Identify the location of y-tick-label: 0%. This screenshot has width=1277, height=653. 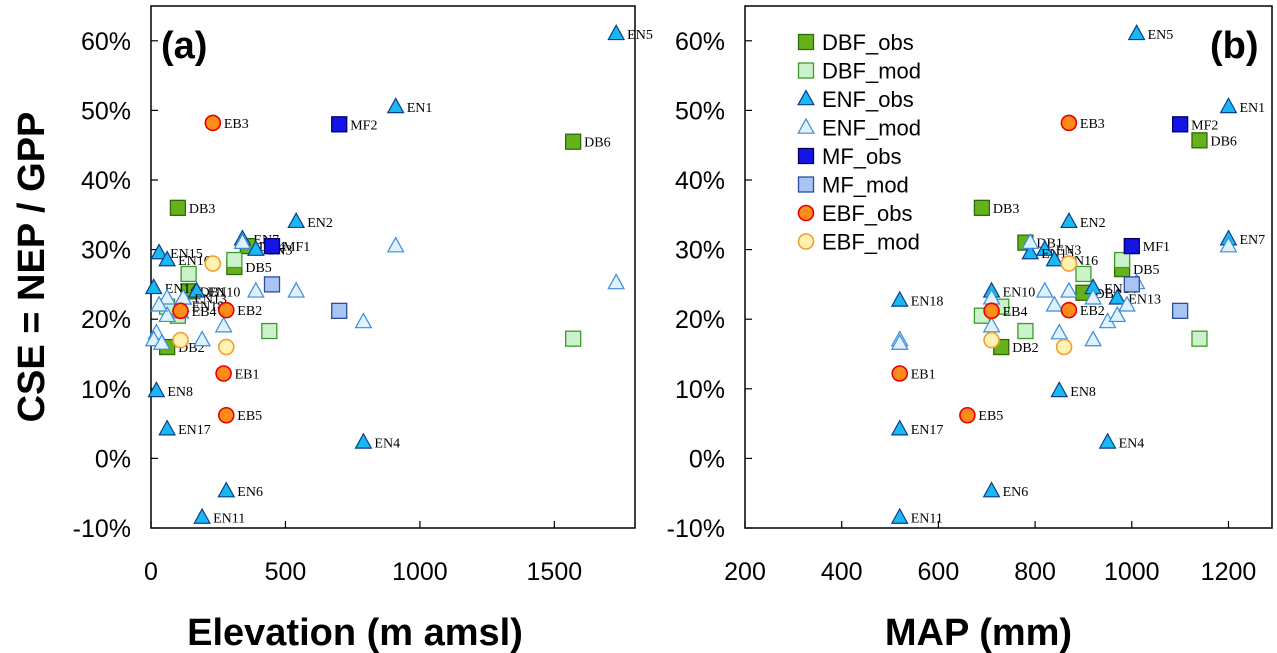
(113, 459).